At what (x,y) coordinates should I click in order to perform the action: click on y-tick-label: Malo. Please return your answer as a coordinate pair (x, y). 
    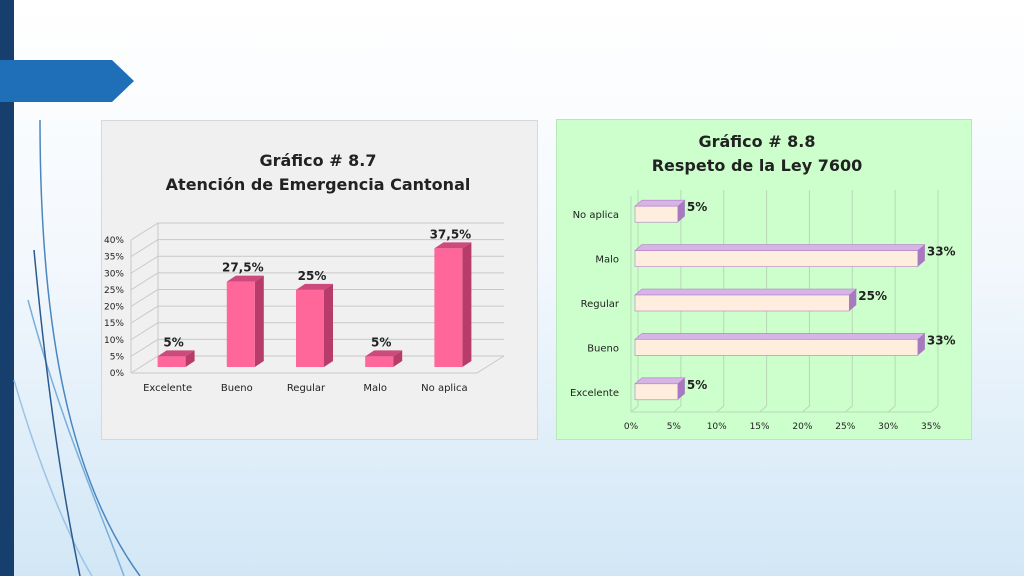
    Looking at the image, I should click on (607, 260).